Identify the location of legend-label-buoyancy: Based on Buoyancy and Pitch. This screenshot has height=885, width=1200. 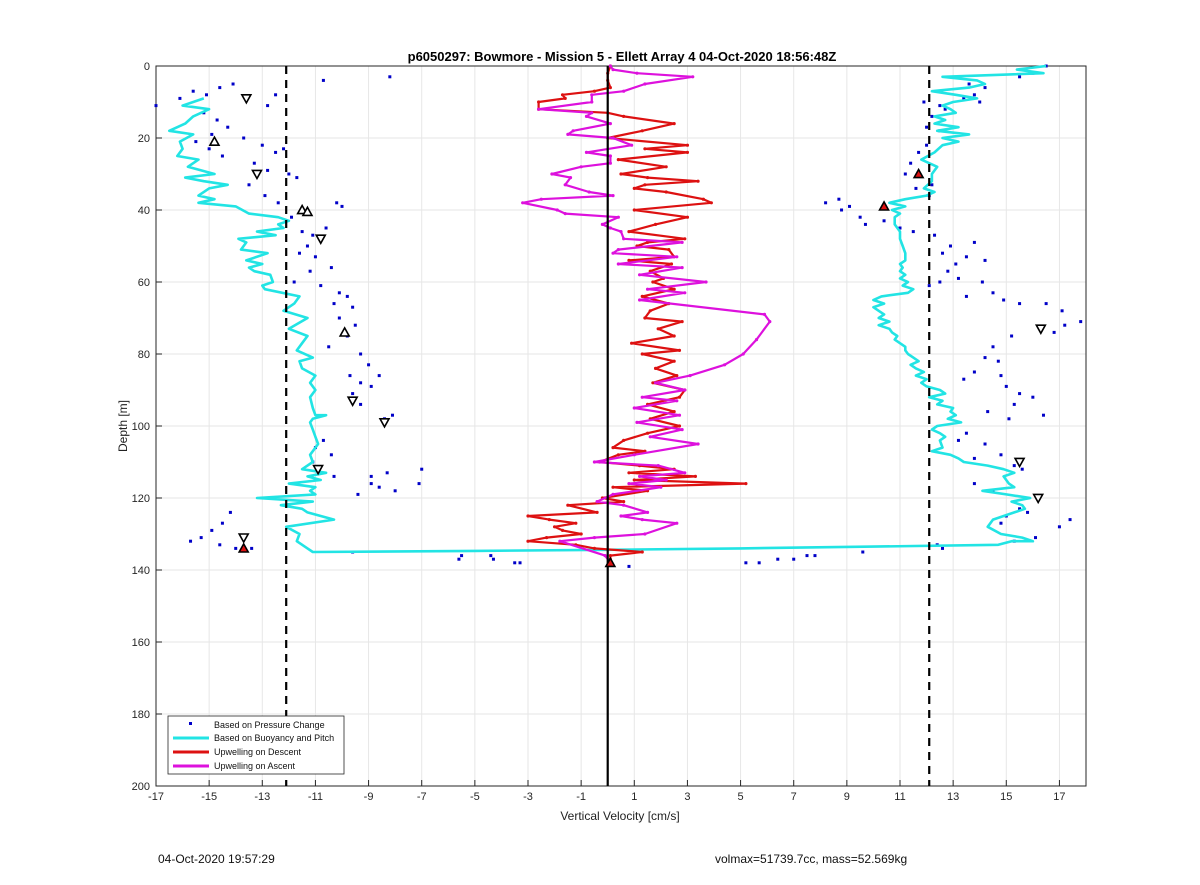
(274, 738).